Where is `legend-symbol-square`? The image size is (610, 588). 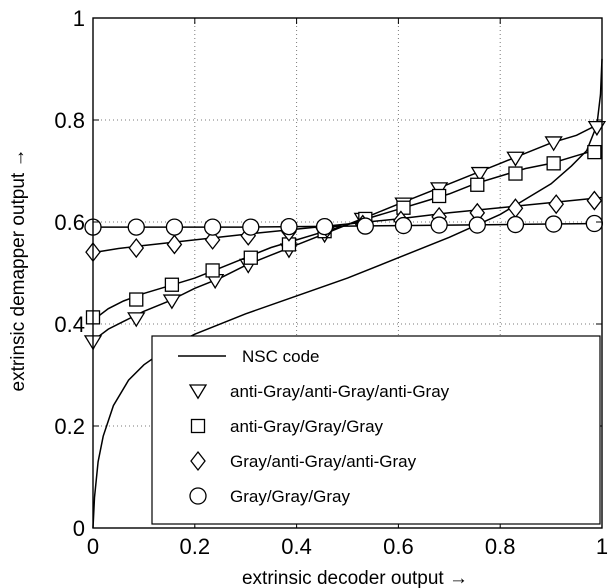 legend-symbol-square is located at coordinates (198, 426).